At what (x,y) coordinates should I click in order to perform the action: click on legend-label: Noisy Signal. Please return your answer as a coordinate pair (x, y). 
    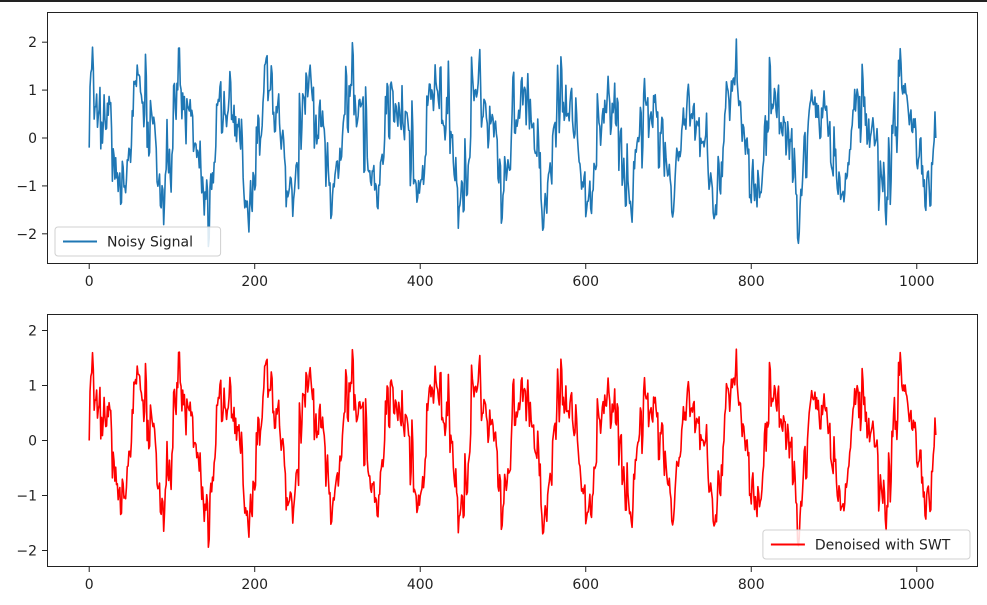
    Looking at the image, I should click on (150, 243).